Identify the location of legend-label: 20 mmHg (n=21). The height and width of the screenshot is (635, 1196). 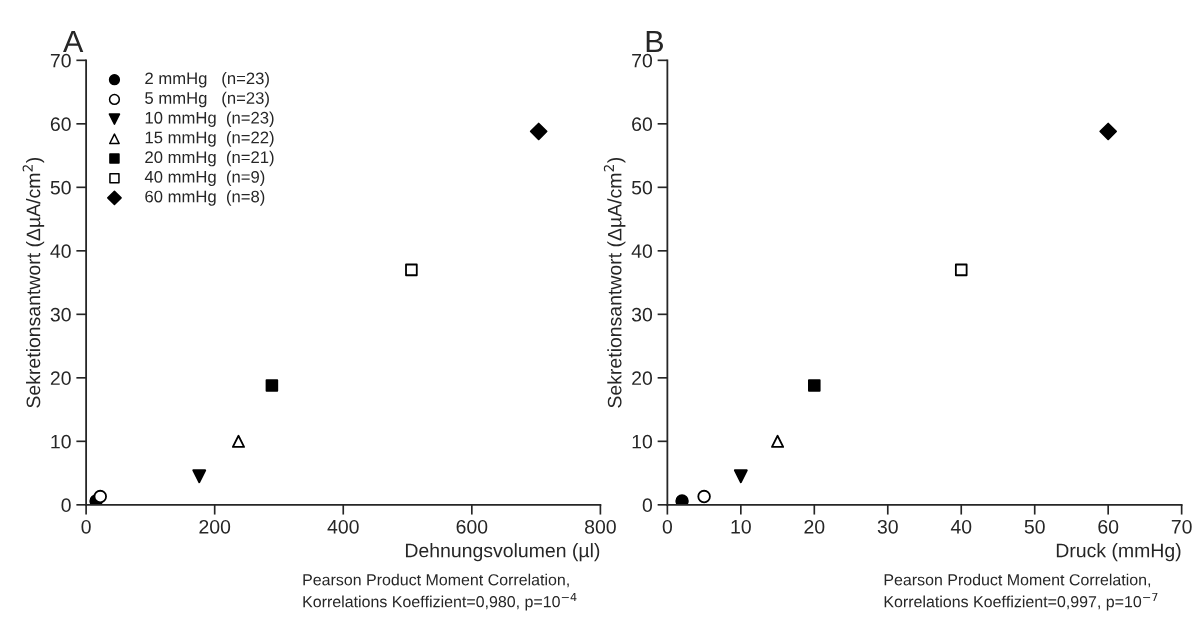
(209, 158).